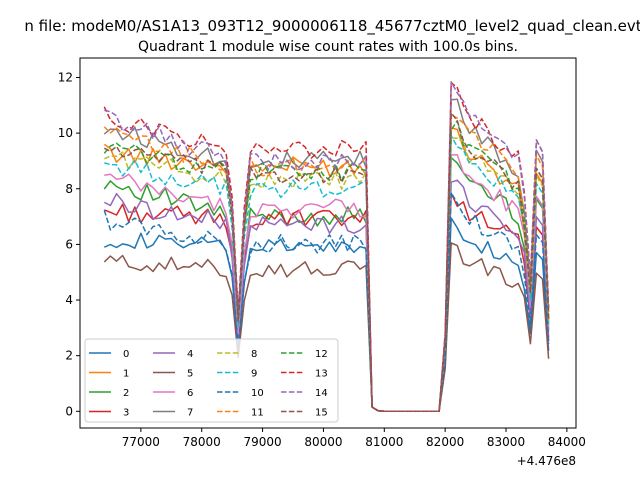 This screenshot has width=640, height=480. What do you see at coordinates (506, 442) in the screenshot?
I see `x-tick-label: 83000` at bounding box center [506, 442].